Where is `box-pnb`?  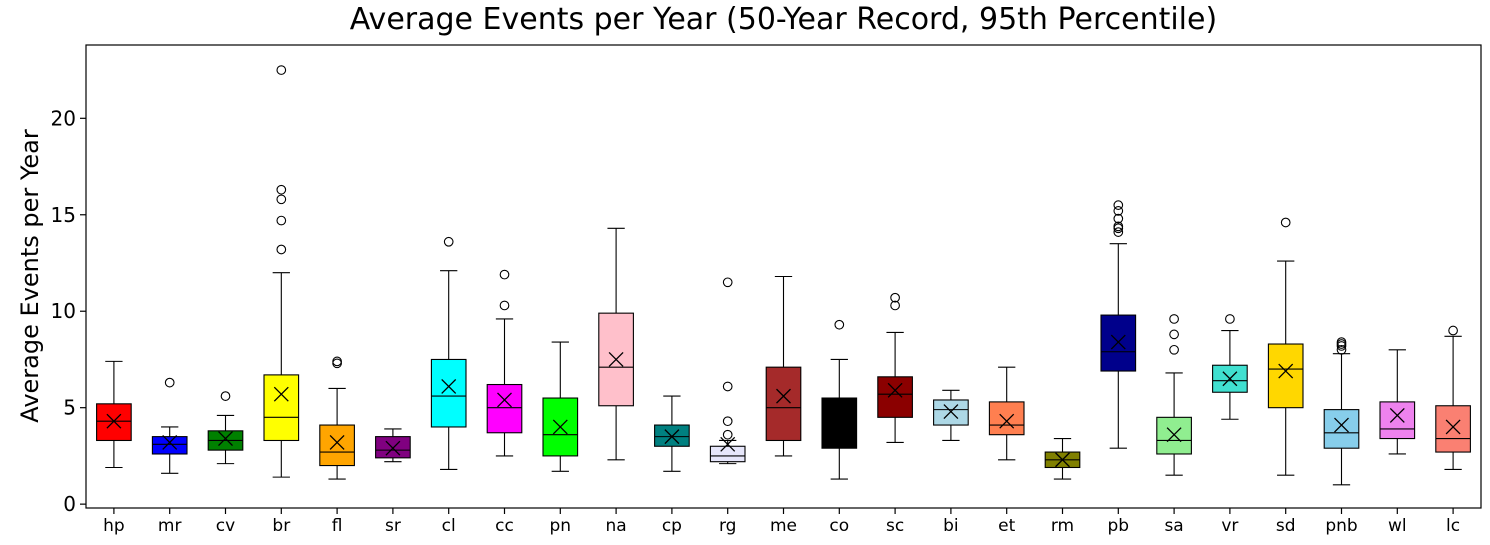
box-pnb is located at coordinates (1341, 411).